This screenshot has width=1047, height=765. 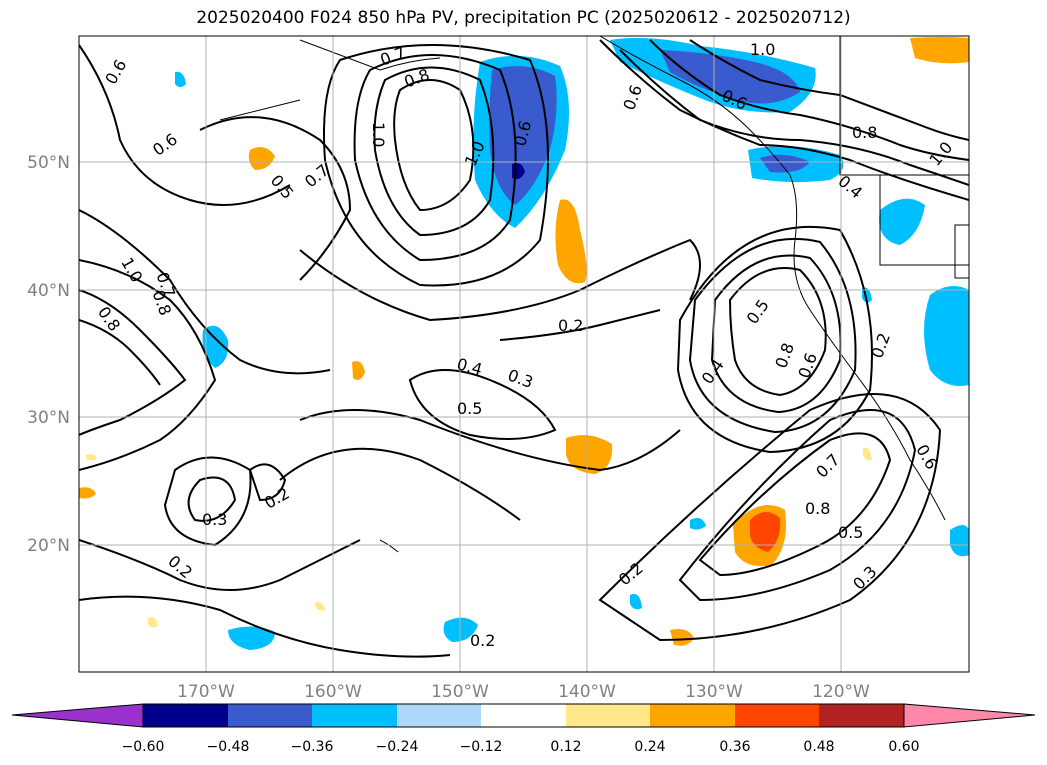 I want to click on colorbar-extend-high, so click(x=969, y=715).